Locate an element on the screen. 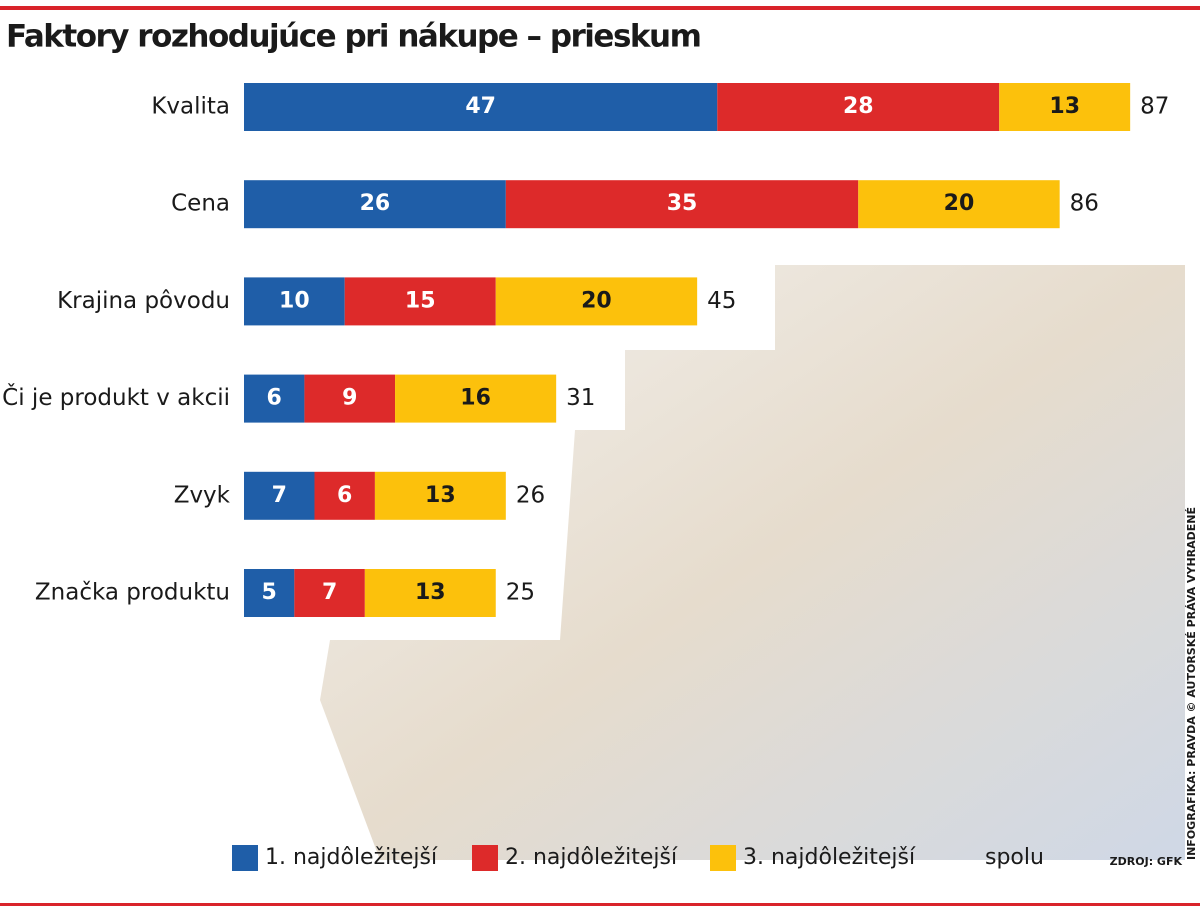 The width and height of the screenshot is (1200, 911). bottom-rule is located at coordinates (600, 904).